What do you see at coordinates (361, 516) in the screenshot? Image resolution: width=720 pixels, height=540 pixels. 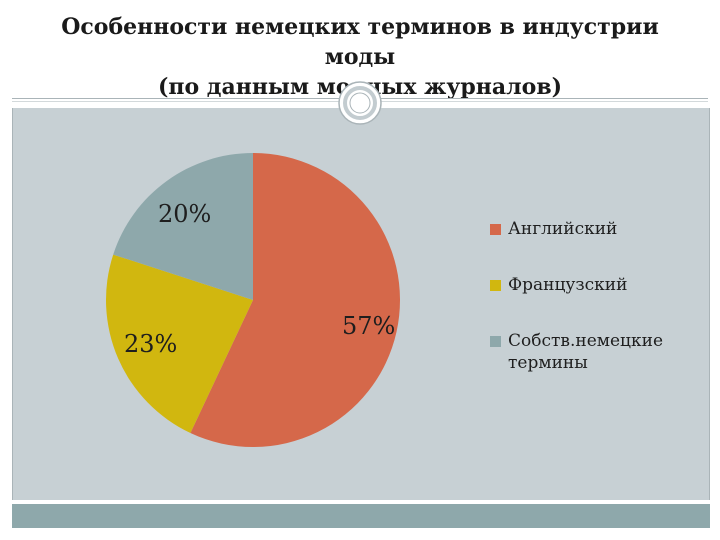 I see `footer-bar` at bounding box center [361, 516].